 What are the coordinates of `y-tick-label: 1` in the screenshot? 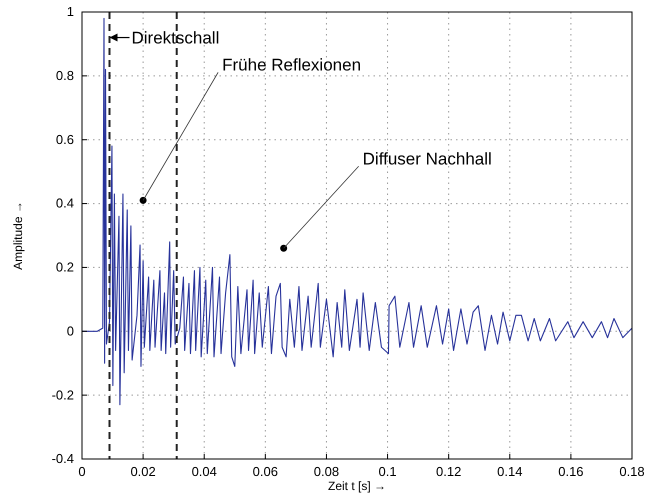 It's located at (70, 12).